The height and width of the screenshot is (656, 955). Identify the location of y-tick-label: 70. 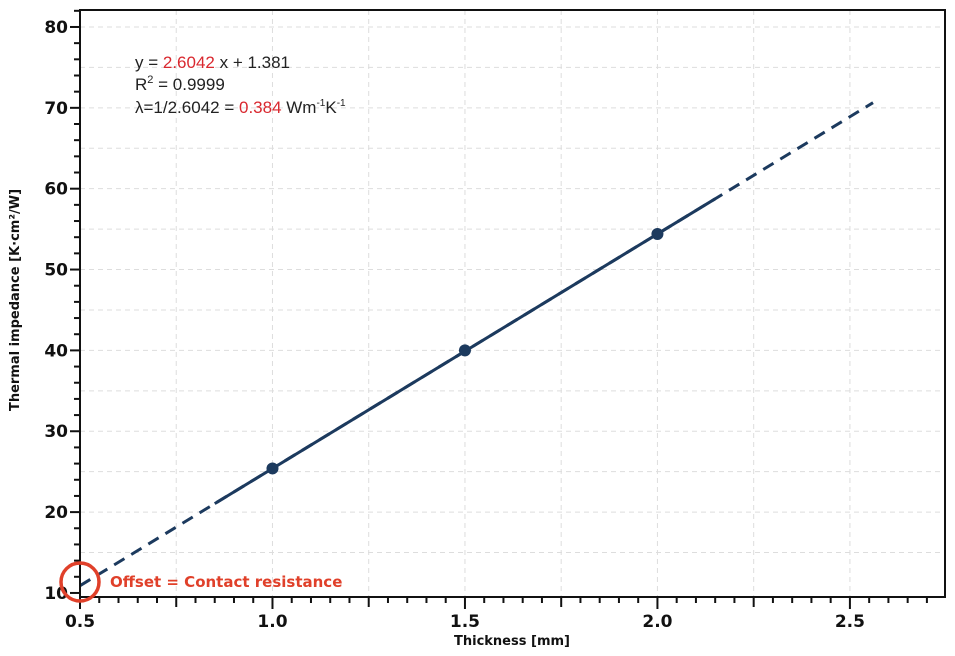
(56, 109).